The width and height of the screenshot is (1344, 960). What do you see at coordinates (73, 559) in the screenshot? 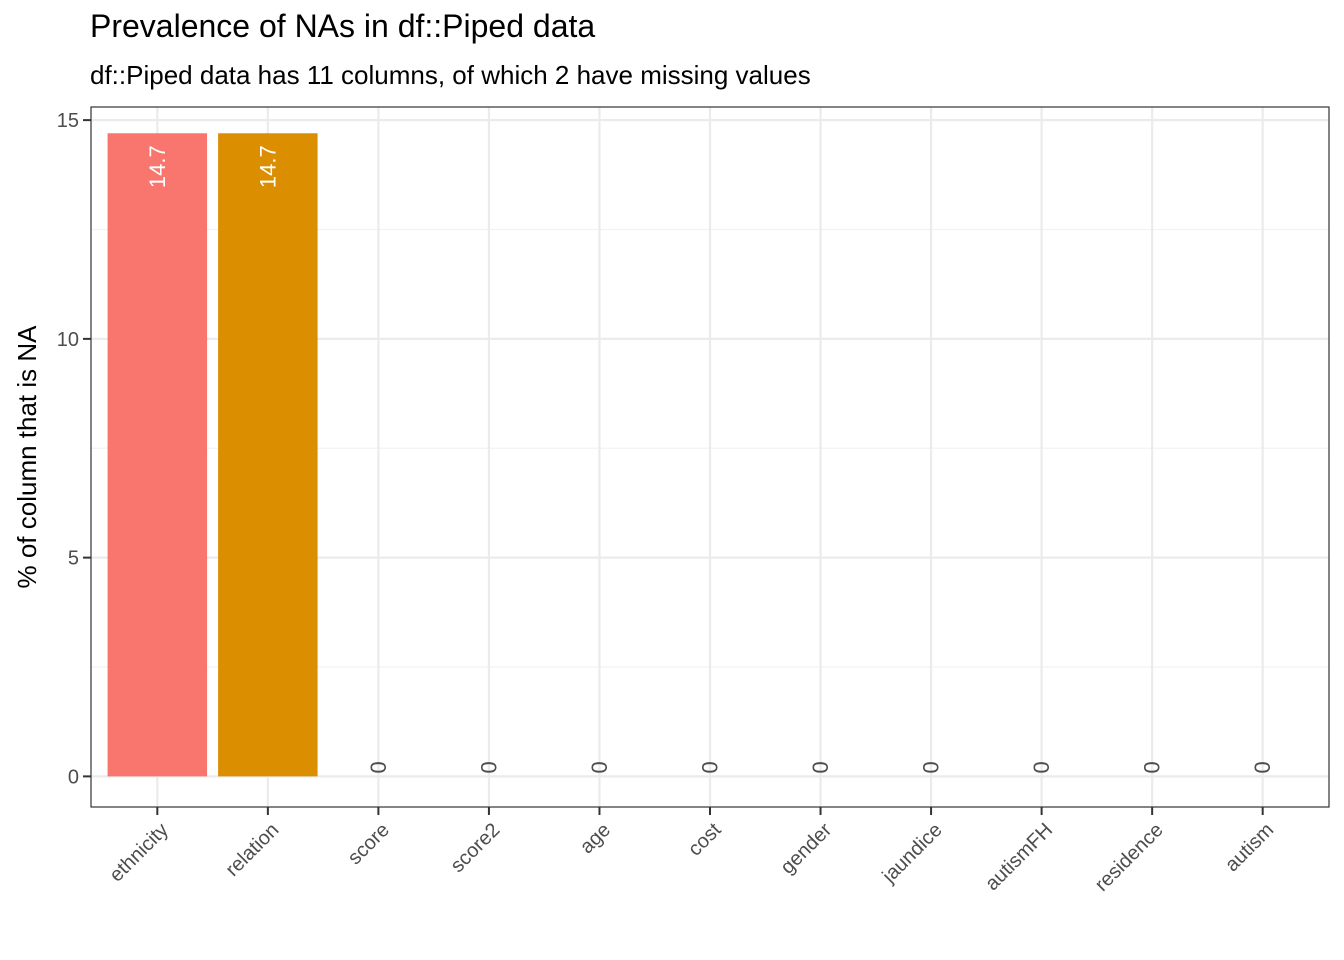
I see `y-tick-label: 5` at bounding box center [73, 559].